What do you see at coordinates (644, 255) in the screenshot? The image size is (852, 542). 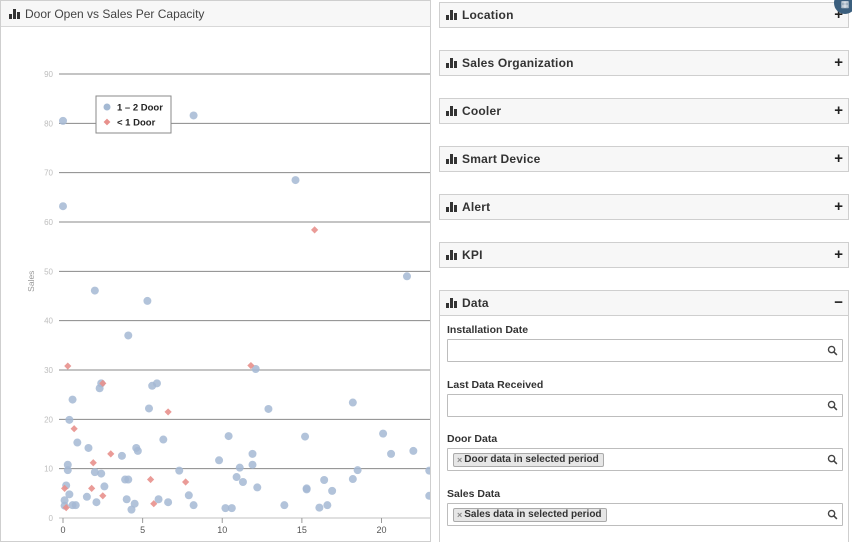 I see `filter-section-kpi: KPI +` at bounding box center [644, 255].